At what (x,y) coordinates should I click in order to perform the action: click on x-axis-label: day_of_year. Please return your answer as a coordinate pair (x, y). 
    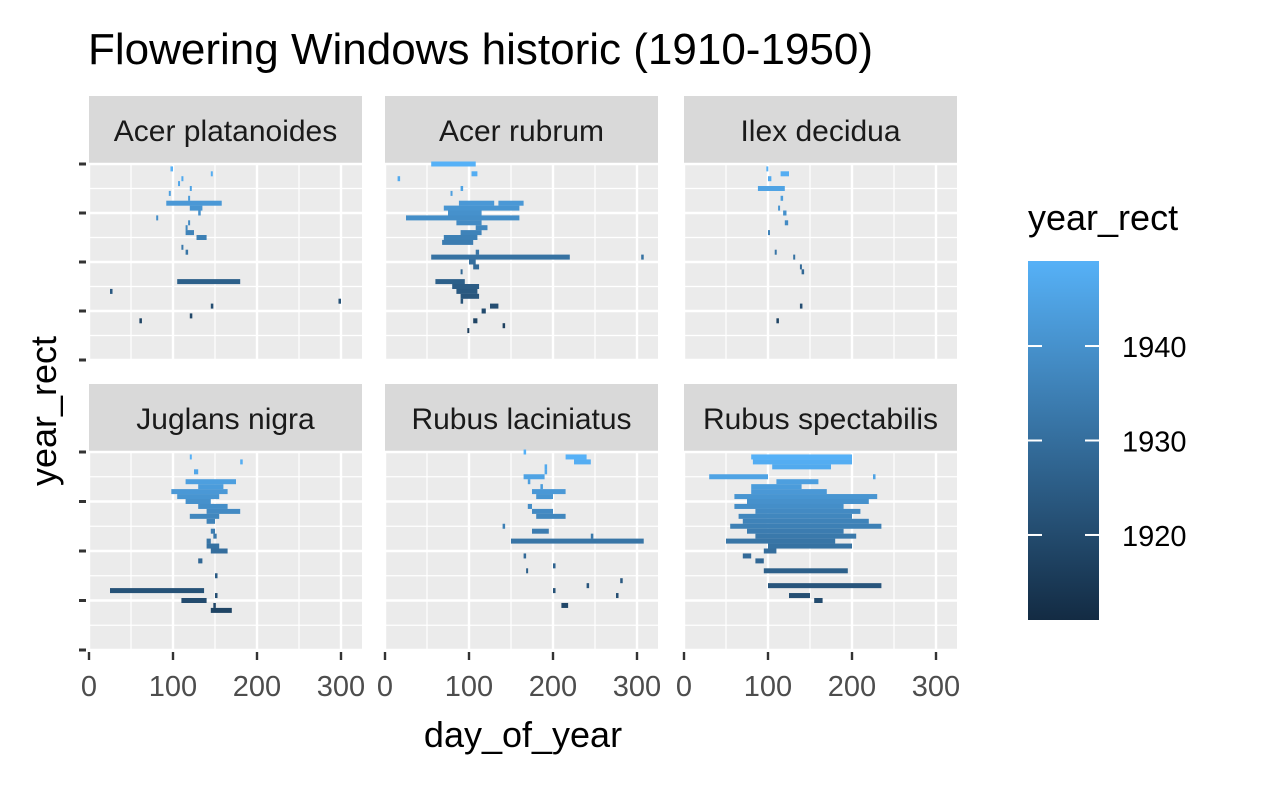
    Looking at the image, I should click on (523, 734).